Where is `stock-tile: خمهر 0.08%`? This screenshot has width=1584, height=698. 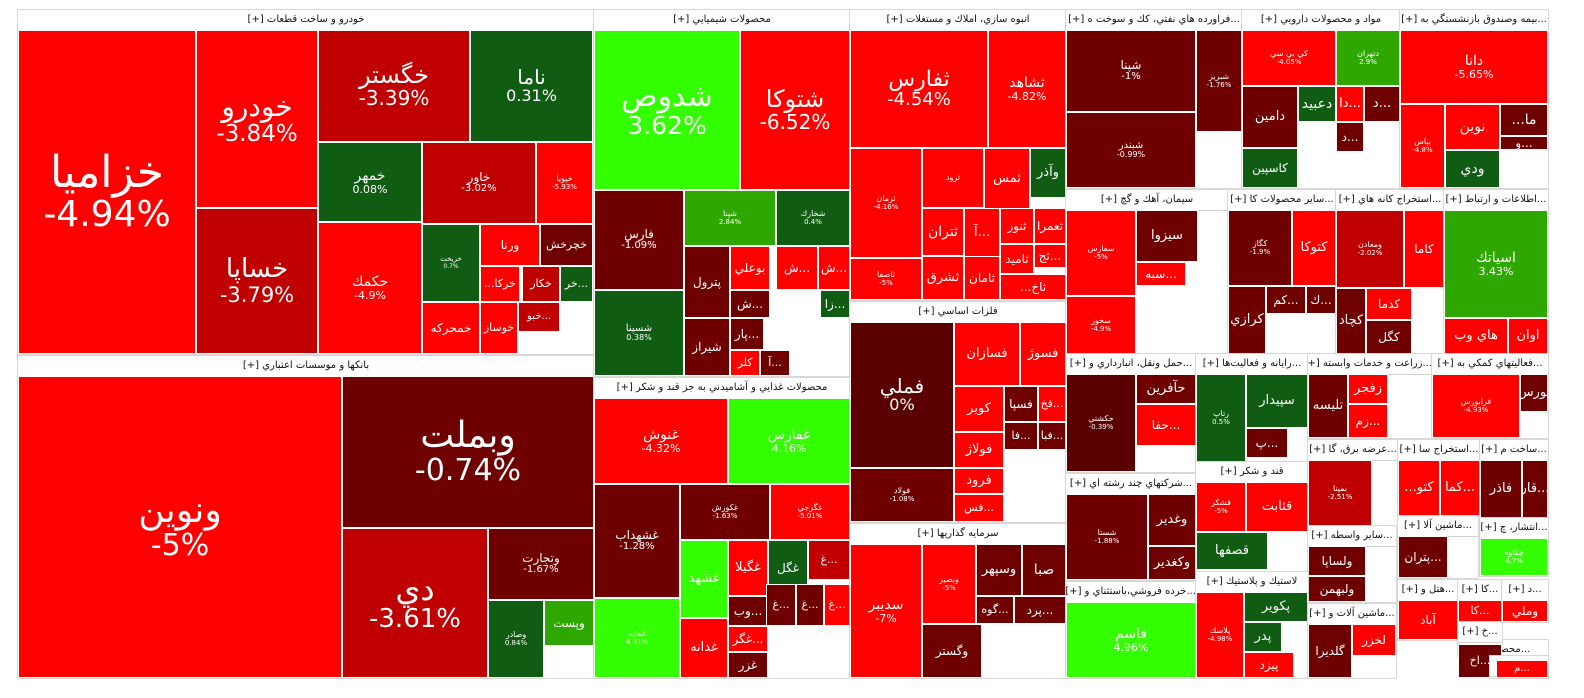
stock-tile: خمهر 0.08% is located at coordinates (370, 182).